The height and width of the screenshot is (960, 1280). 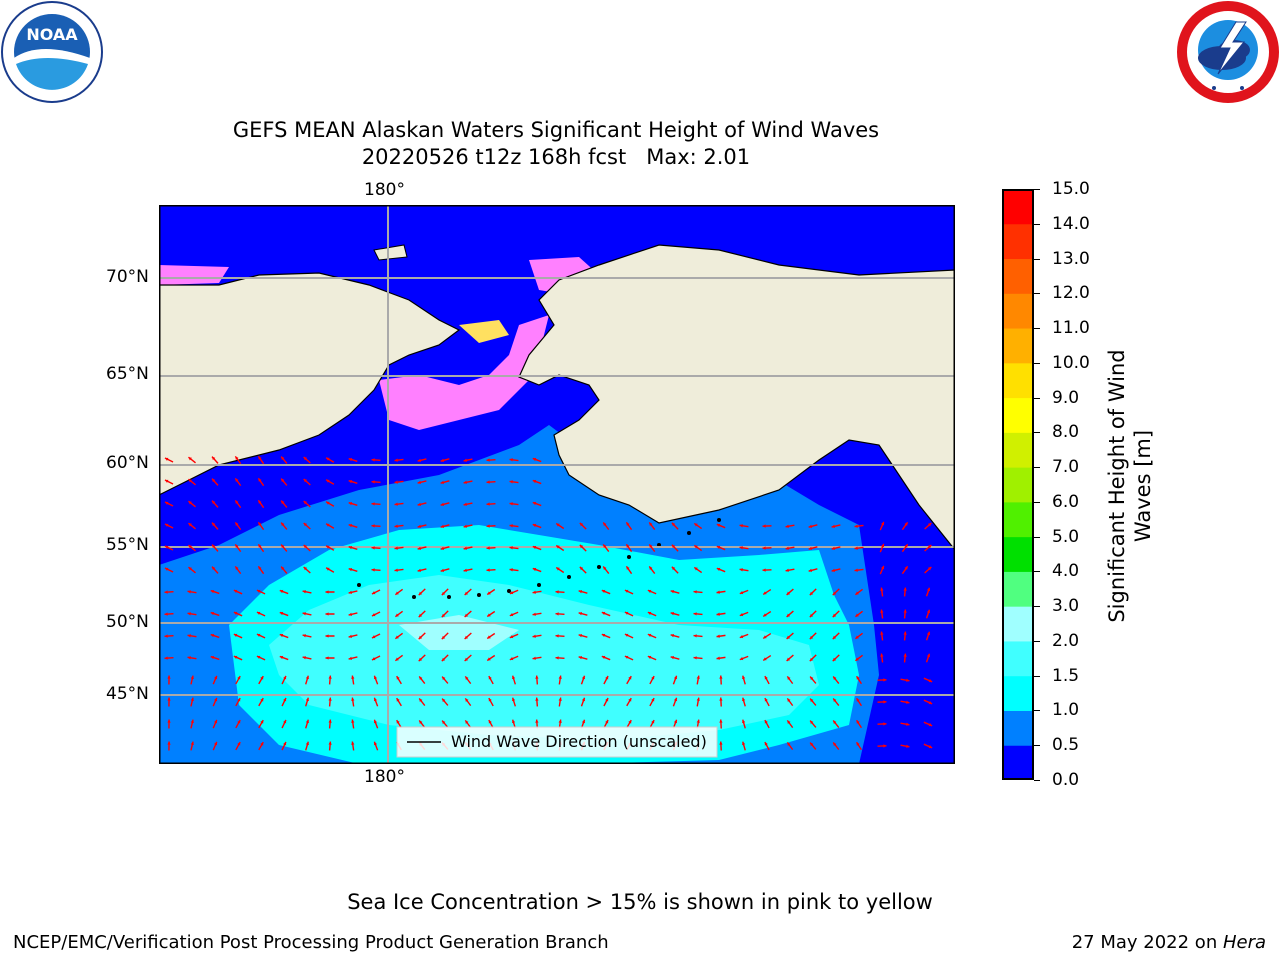 What do you see at coordinates (384, 777) in the screenshot?
I see `lon-label-bottom: 180°` at bounding box center [384, 777].